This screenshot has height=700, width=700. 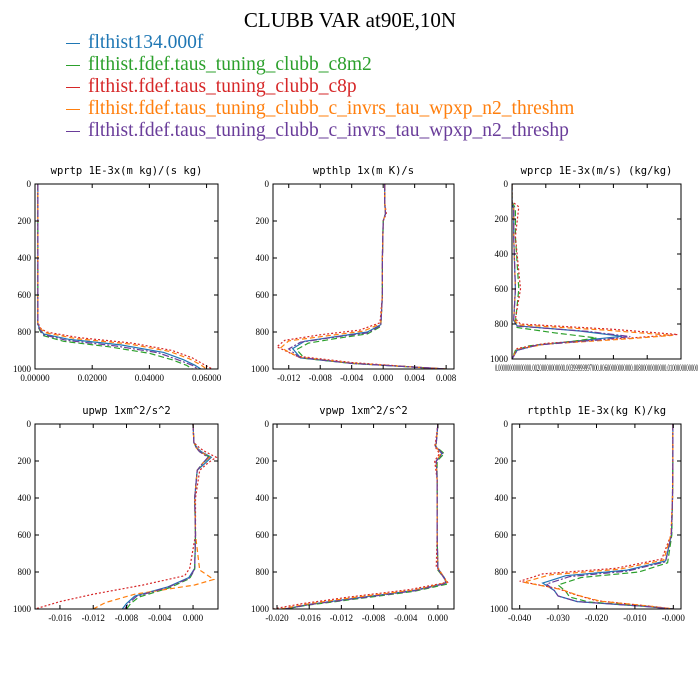 I want to click on x-tick-label: 0.00000, so click(x=35, y=378).